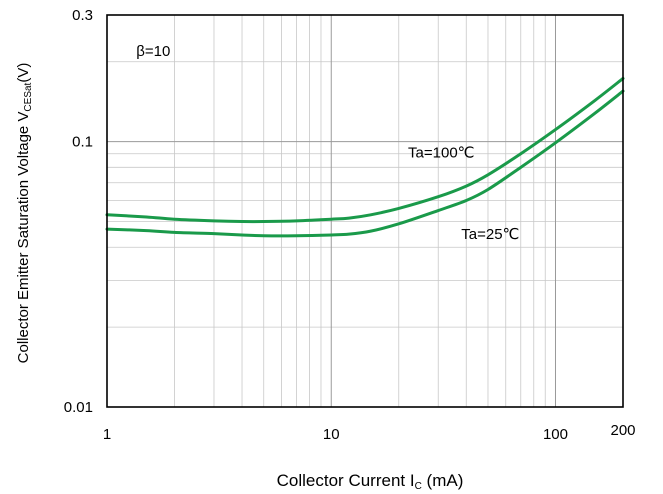 This screenshot has height=494, width=663. Describe the element at coordinates (331, 434) in the screenshot. I see `x-tick-label: 10` at that location.